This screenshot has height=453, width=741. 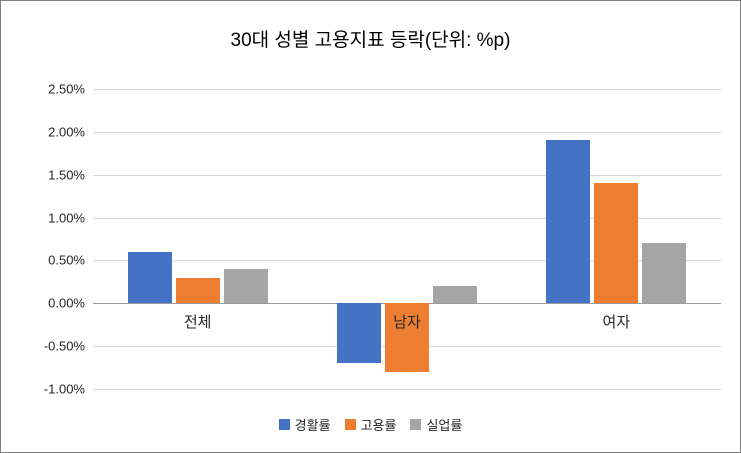 I want to click on y-tick-label: 0.00%, so click(x=66, y=303).